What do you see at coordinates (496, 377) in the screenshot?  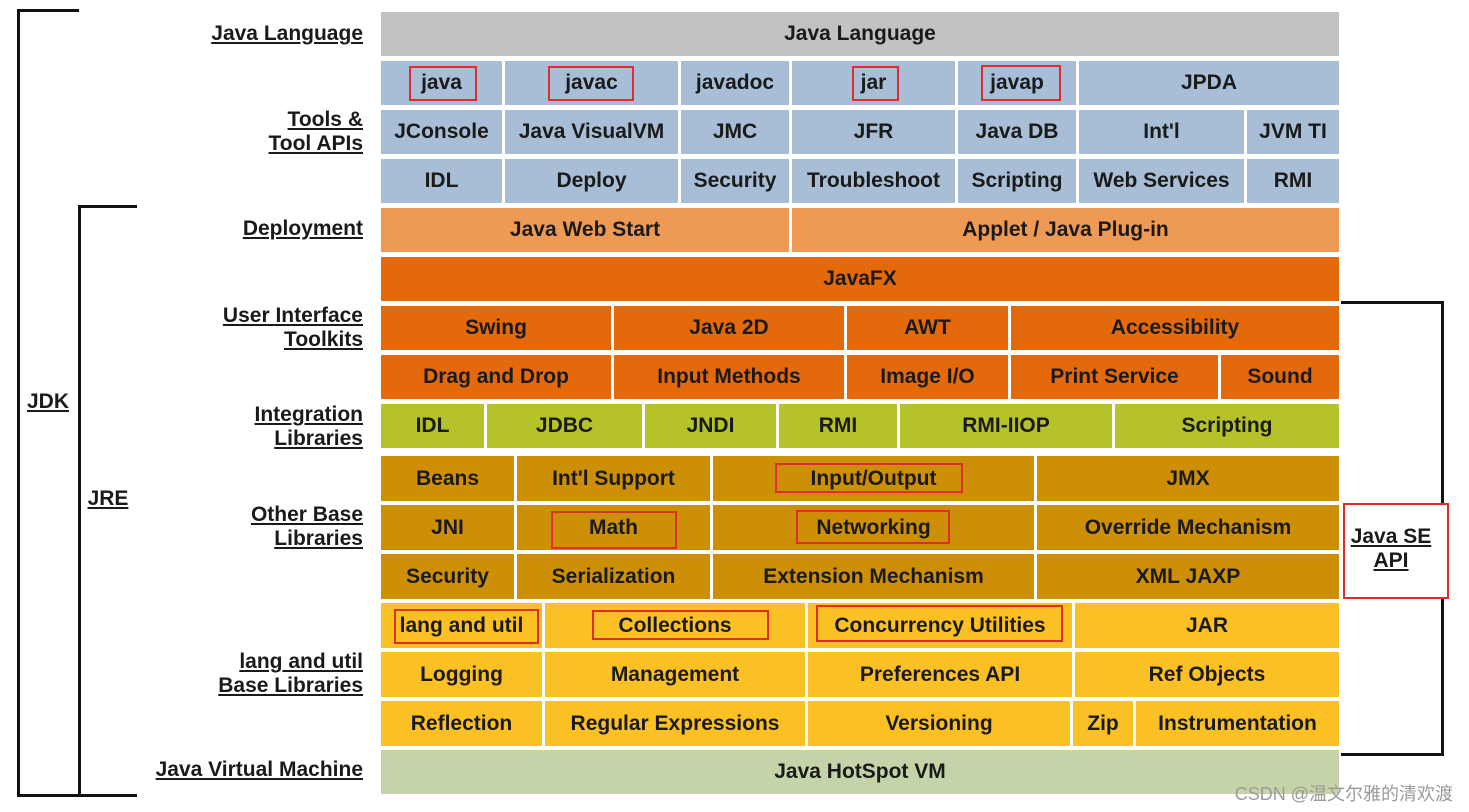 I see `ui-drag-and-drop: Drag and Drop` at bounding box center [496, 377].